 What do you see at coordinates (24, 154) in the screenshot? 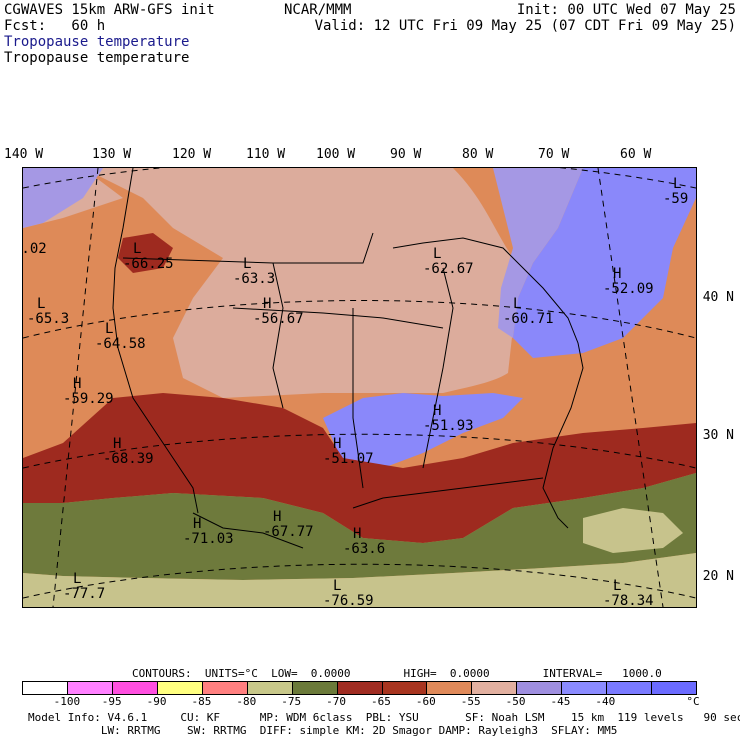
I see `lon-label-140w: 140 W` at bounding box center [24, 154].